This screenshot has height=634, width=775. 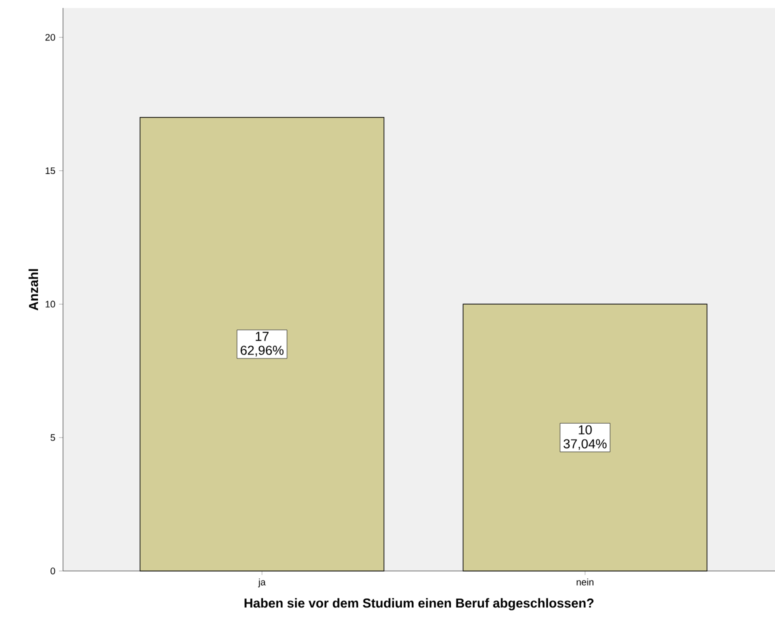 What do you see at coordinates (51, 170) in the screenshot?
I see `y-tick-label: 15` at bounding box center [51, 170].